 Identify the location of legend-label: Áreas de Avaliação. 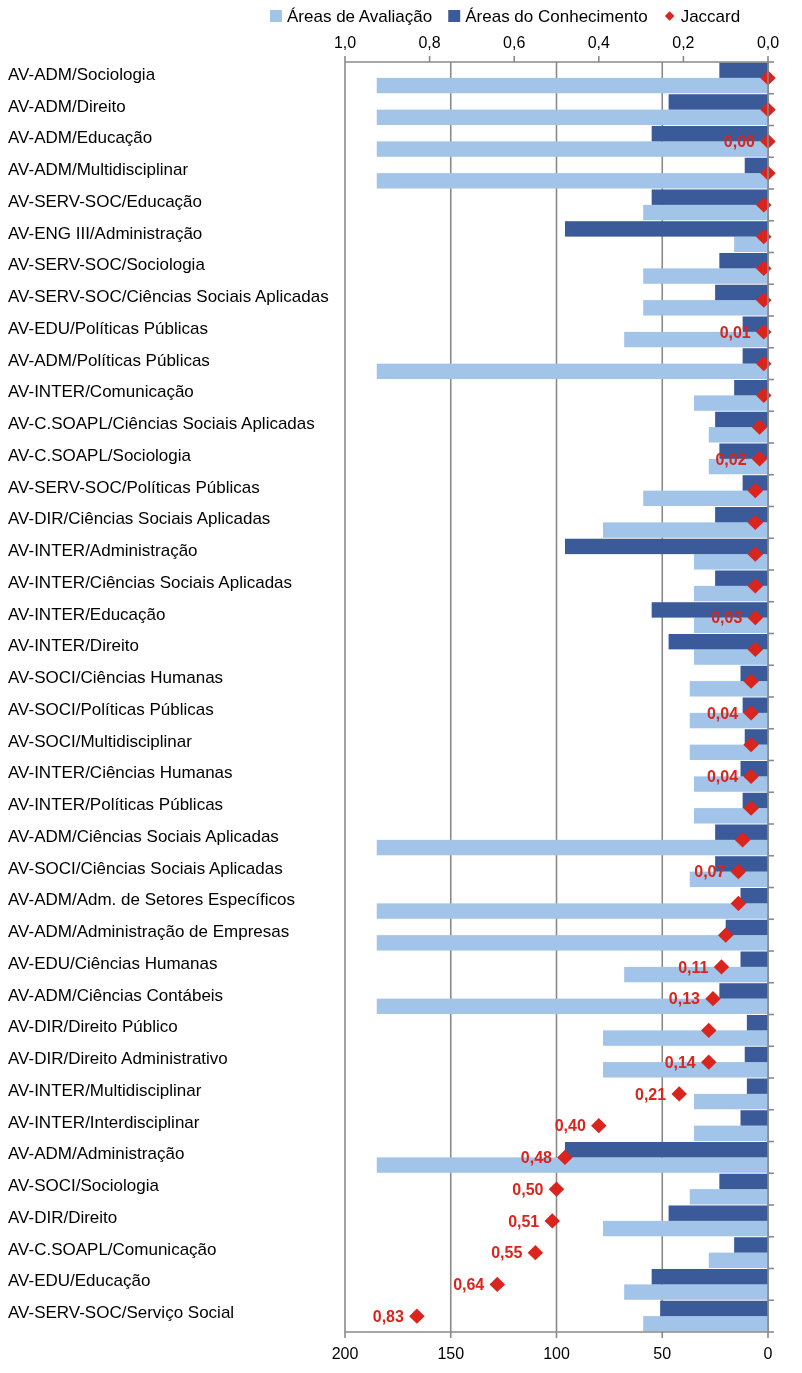
(360, 16).